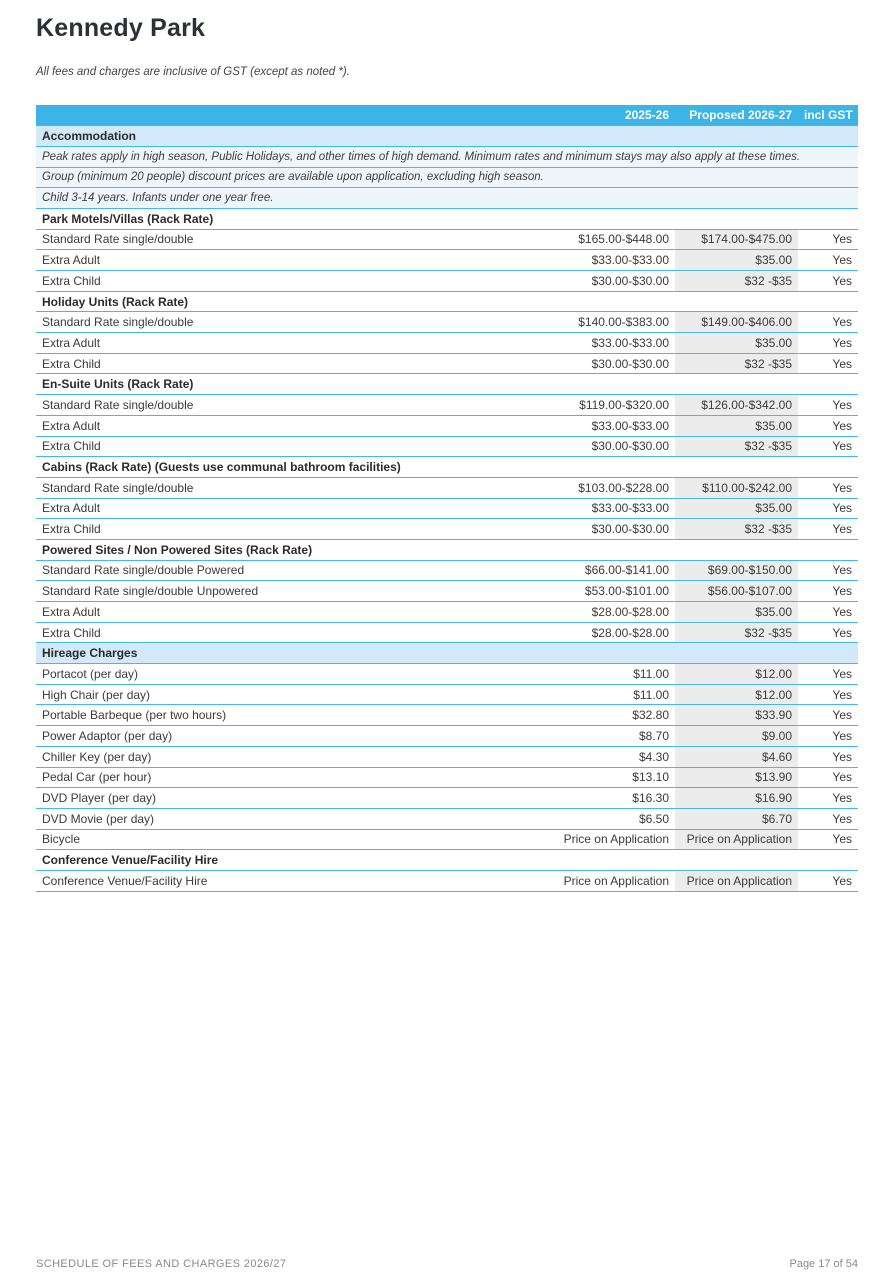 The image size is (880, 1273). What do you see at coordinates (736, 881) in the screenshot?
I see `fee-proposed-2026-27: Price on Application` at bounding box center [736, 881].